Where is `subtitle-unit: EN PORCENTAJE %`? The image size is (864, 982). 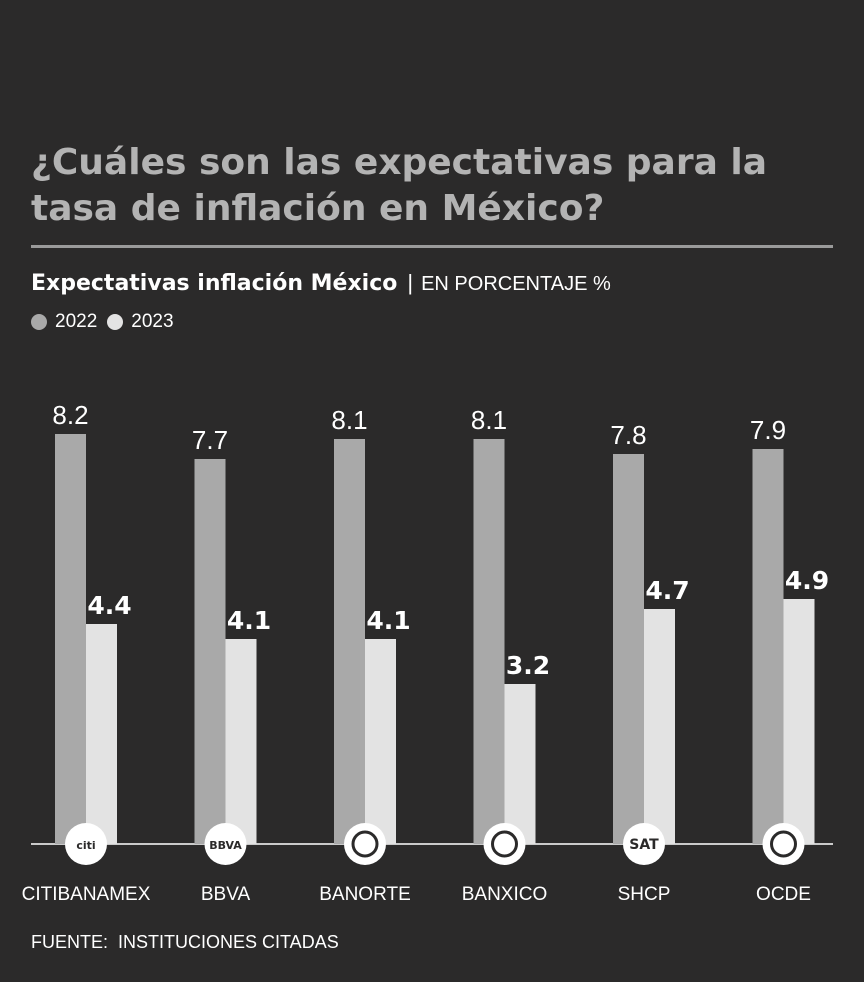
subtitle-unit: EN PORCENTAJE % is located at coordinates (516, 284).